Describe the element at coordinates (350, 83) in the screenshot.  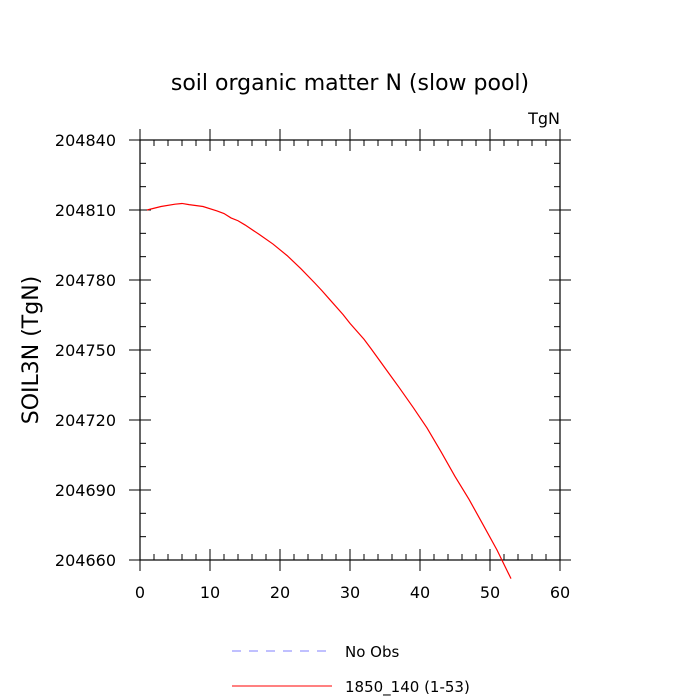
I see `chart-title: soil organic matter N (slow pool)` at that location.